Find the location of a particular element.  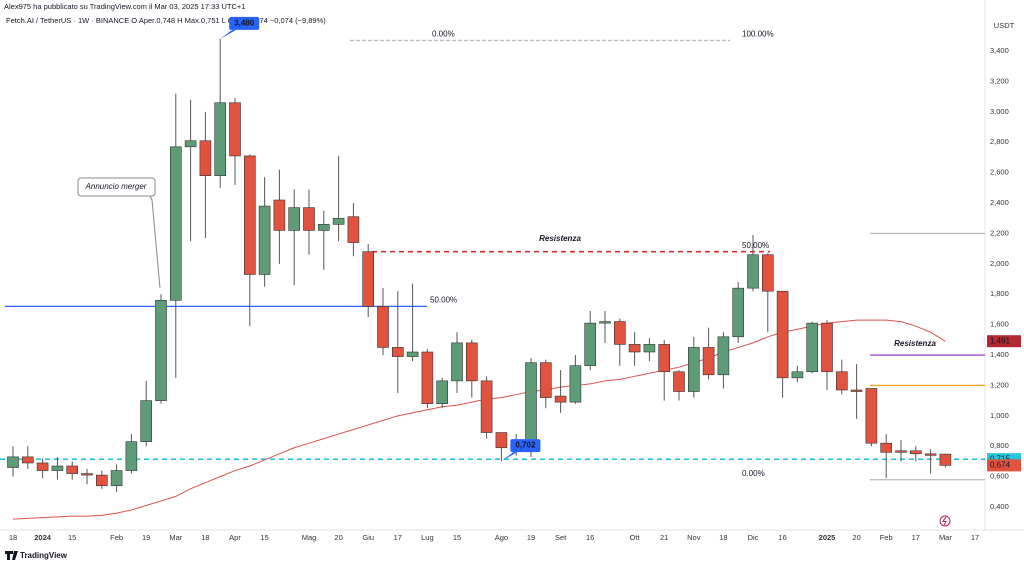

y-tick-label: 2,000 is located at coordinates (999, 263).